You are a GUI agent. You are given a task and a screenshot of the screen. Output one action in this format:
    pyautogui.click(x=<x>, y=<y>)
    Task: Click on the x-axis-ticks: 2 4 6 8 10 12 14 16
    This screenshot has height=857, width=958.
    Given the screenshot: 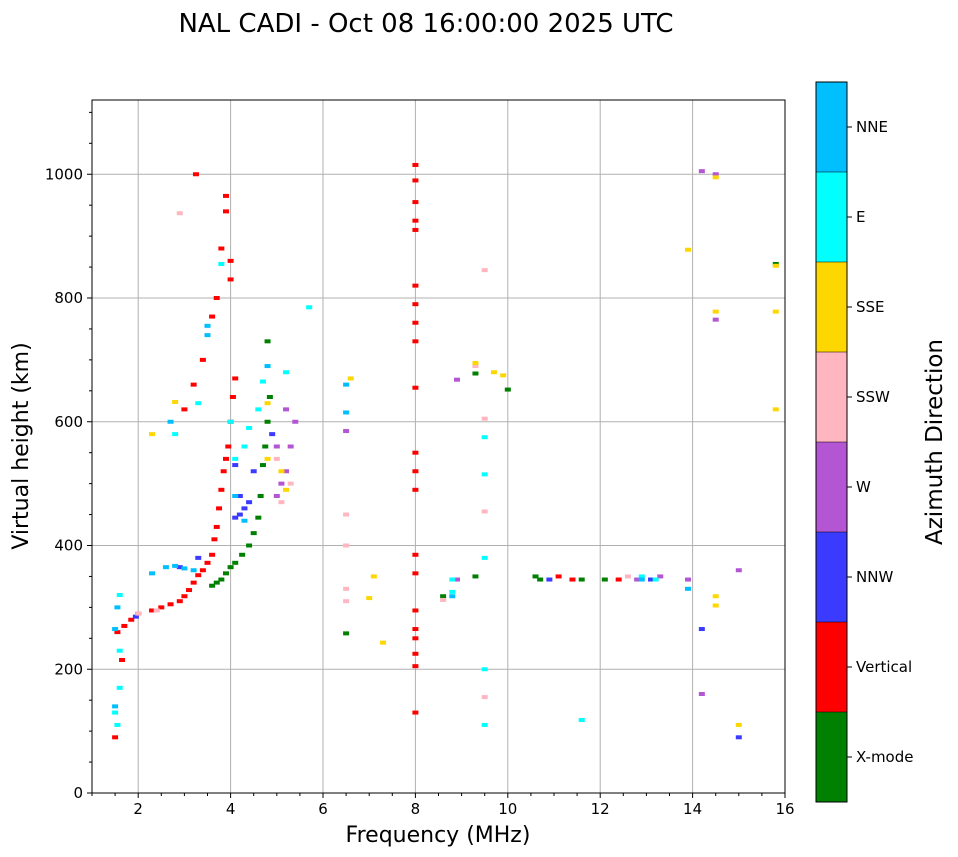 What is the action you would take?
    pyautogui.click(x=443, y=805)
    